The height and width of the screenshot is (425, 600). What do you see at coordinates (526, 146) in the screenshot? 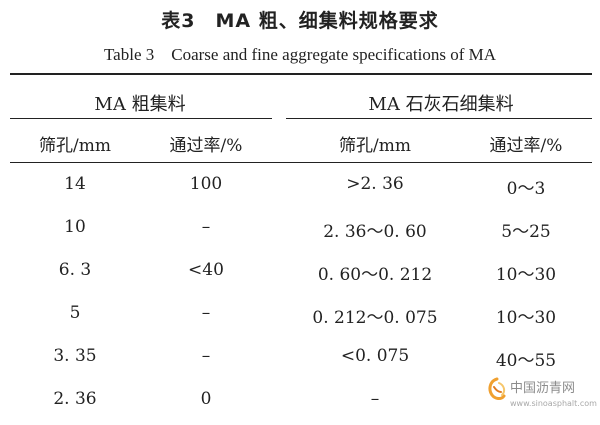
I see `col-header-pass-fine: 通过率/%` at bounding box center [526, 146].